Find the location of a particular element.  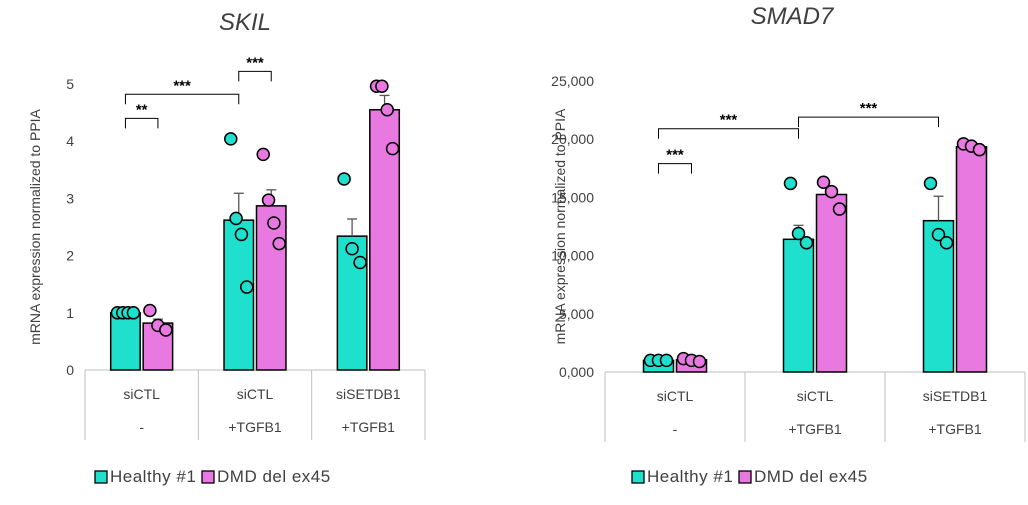

chart-title: SMAD7 is located at coordinates (793, 16).